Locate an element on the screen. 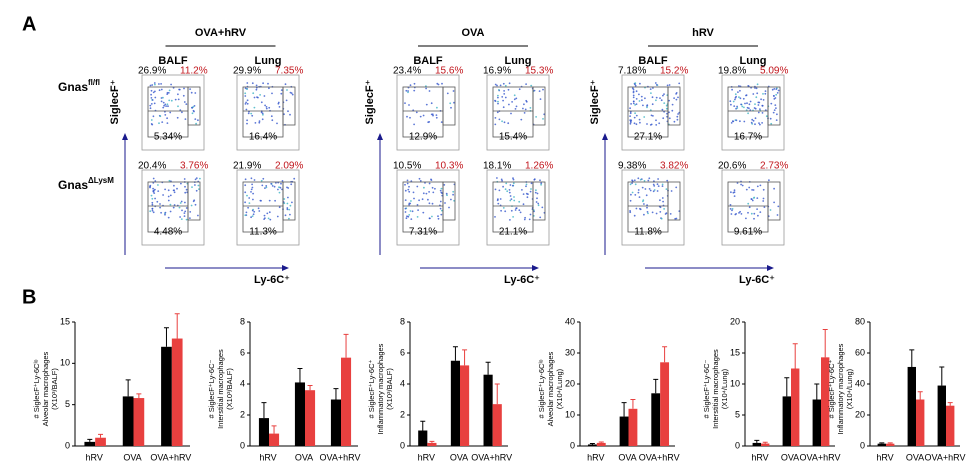 The height and width of the screenshot is (467, 975). gate-percent: 15.2% is located at coordinates (674, 71).